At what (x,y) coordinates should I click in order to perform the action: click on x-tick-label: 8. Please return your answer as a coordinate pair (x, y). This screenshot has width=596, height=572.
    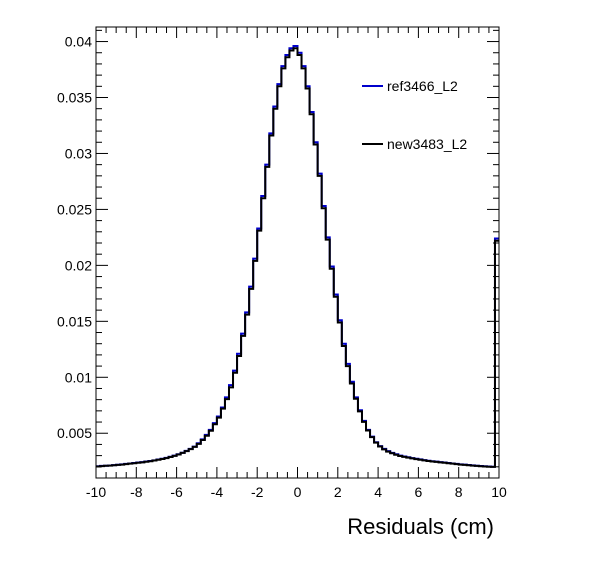
    Looking at the image, I should click on (459, 492).